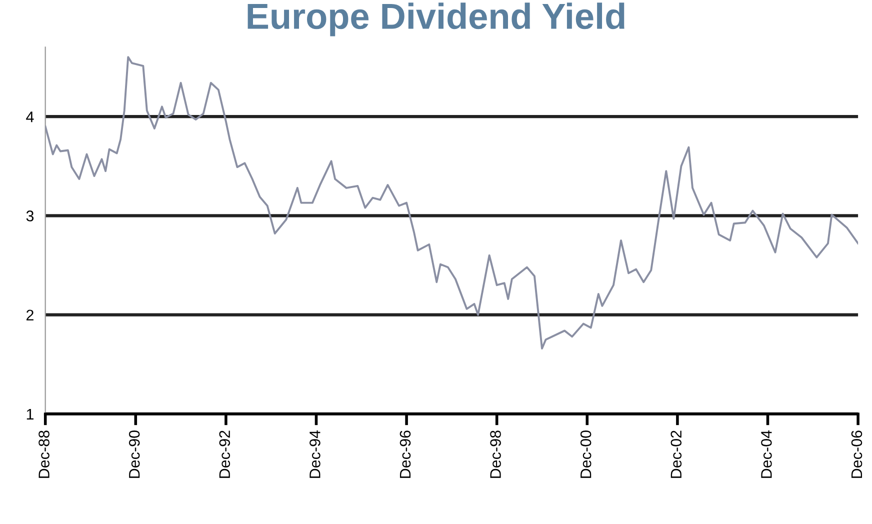  I want to click on x-tick-label: Dec-92, so click(224, 454).